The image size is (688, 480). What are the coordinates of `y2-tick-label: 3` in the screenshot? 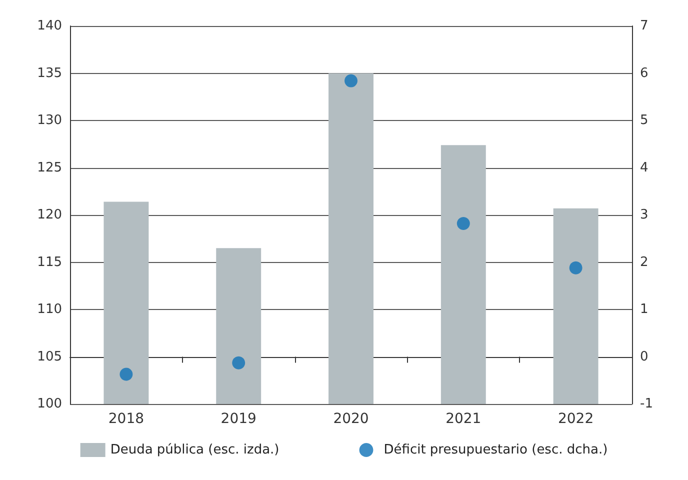 It's located at (644, 215).